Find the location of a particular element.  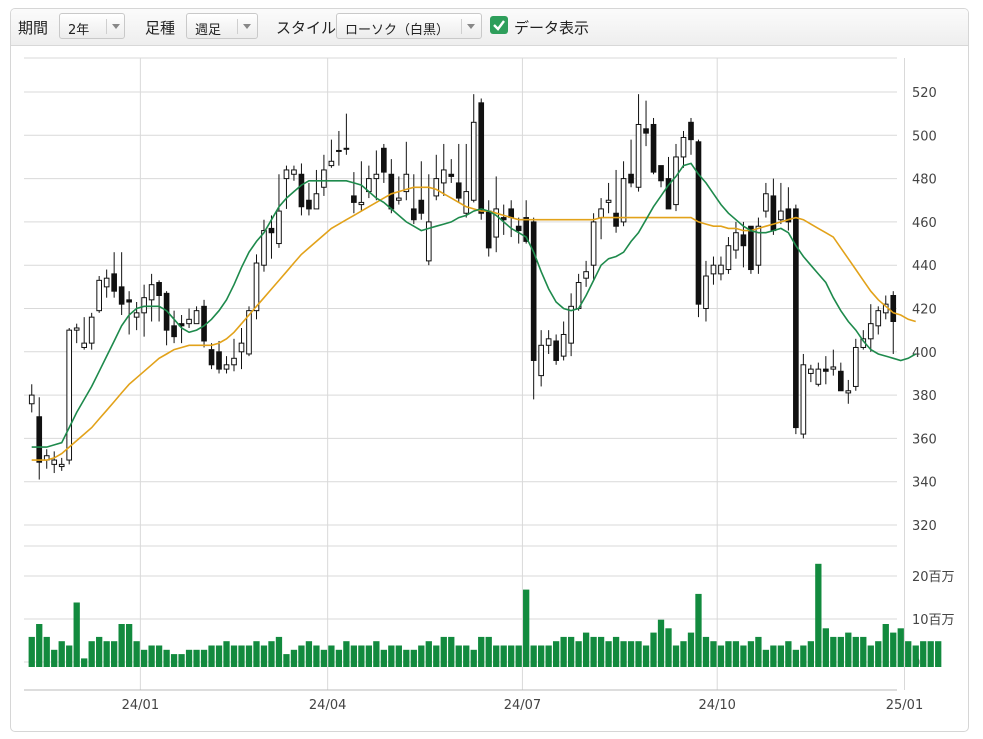

period-select: 2年 is located at coordinates (92, 26).